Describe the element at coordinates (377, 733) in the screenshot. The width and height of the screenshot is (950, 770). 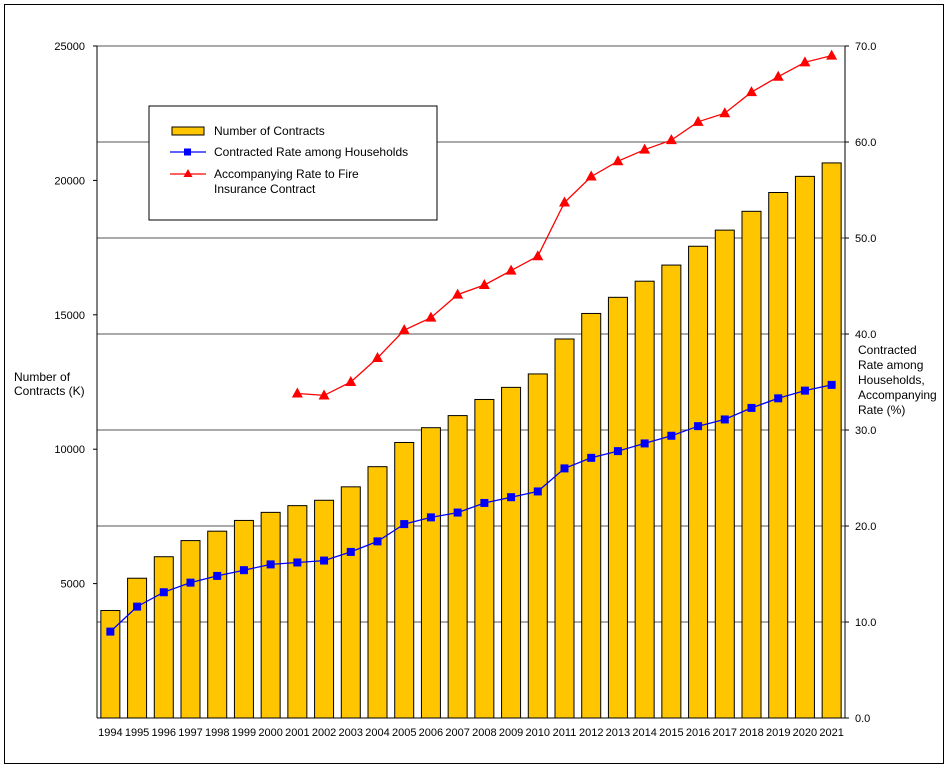
I see `x-tick-label: 2004` at that location.